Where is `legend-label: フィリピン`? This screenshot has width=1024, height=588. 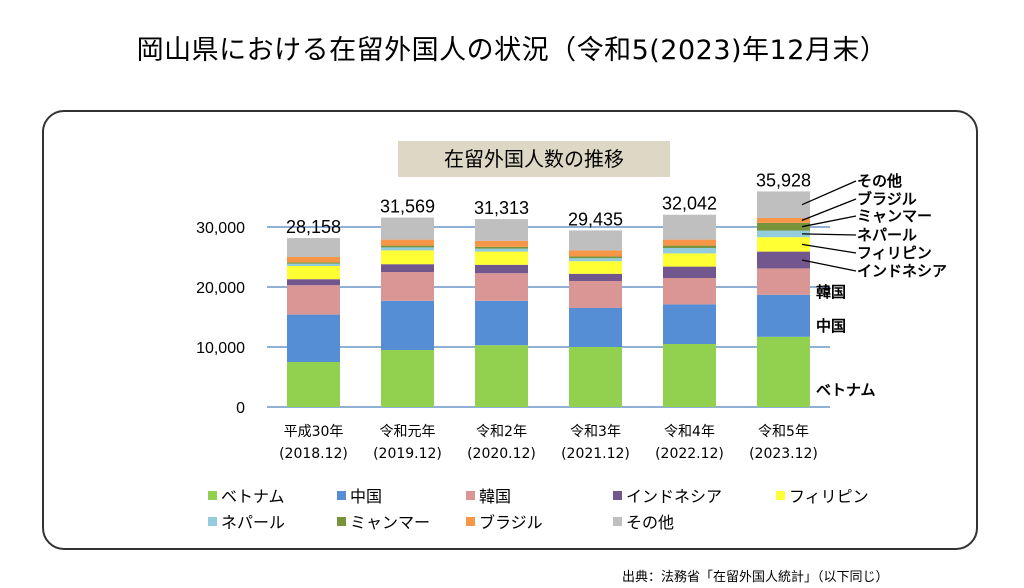 legend-label: フィリピン is located at coordinates (829, 496).